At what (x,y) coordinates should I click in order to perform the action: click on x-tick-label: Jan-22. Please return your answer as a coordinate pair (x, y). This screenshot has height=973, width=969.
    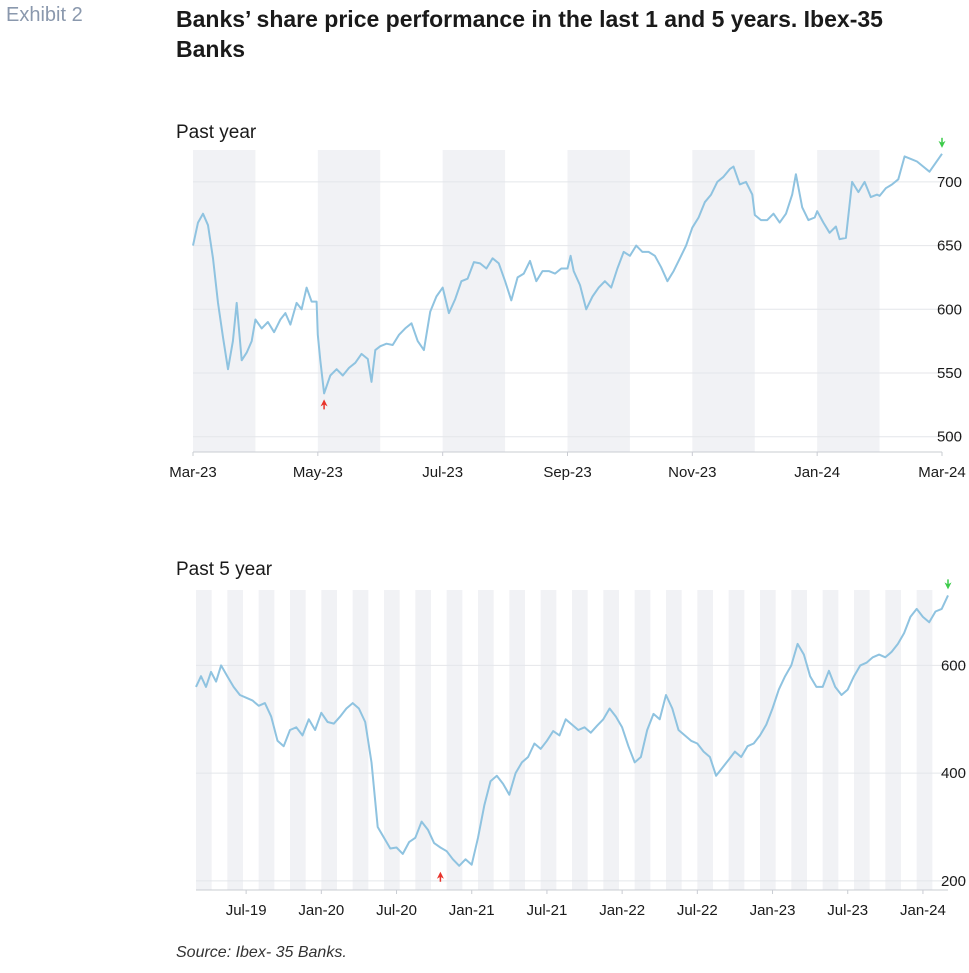
    Looking at the image, I should click on (622, 910).